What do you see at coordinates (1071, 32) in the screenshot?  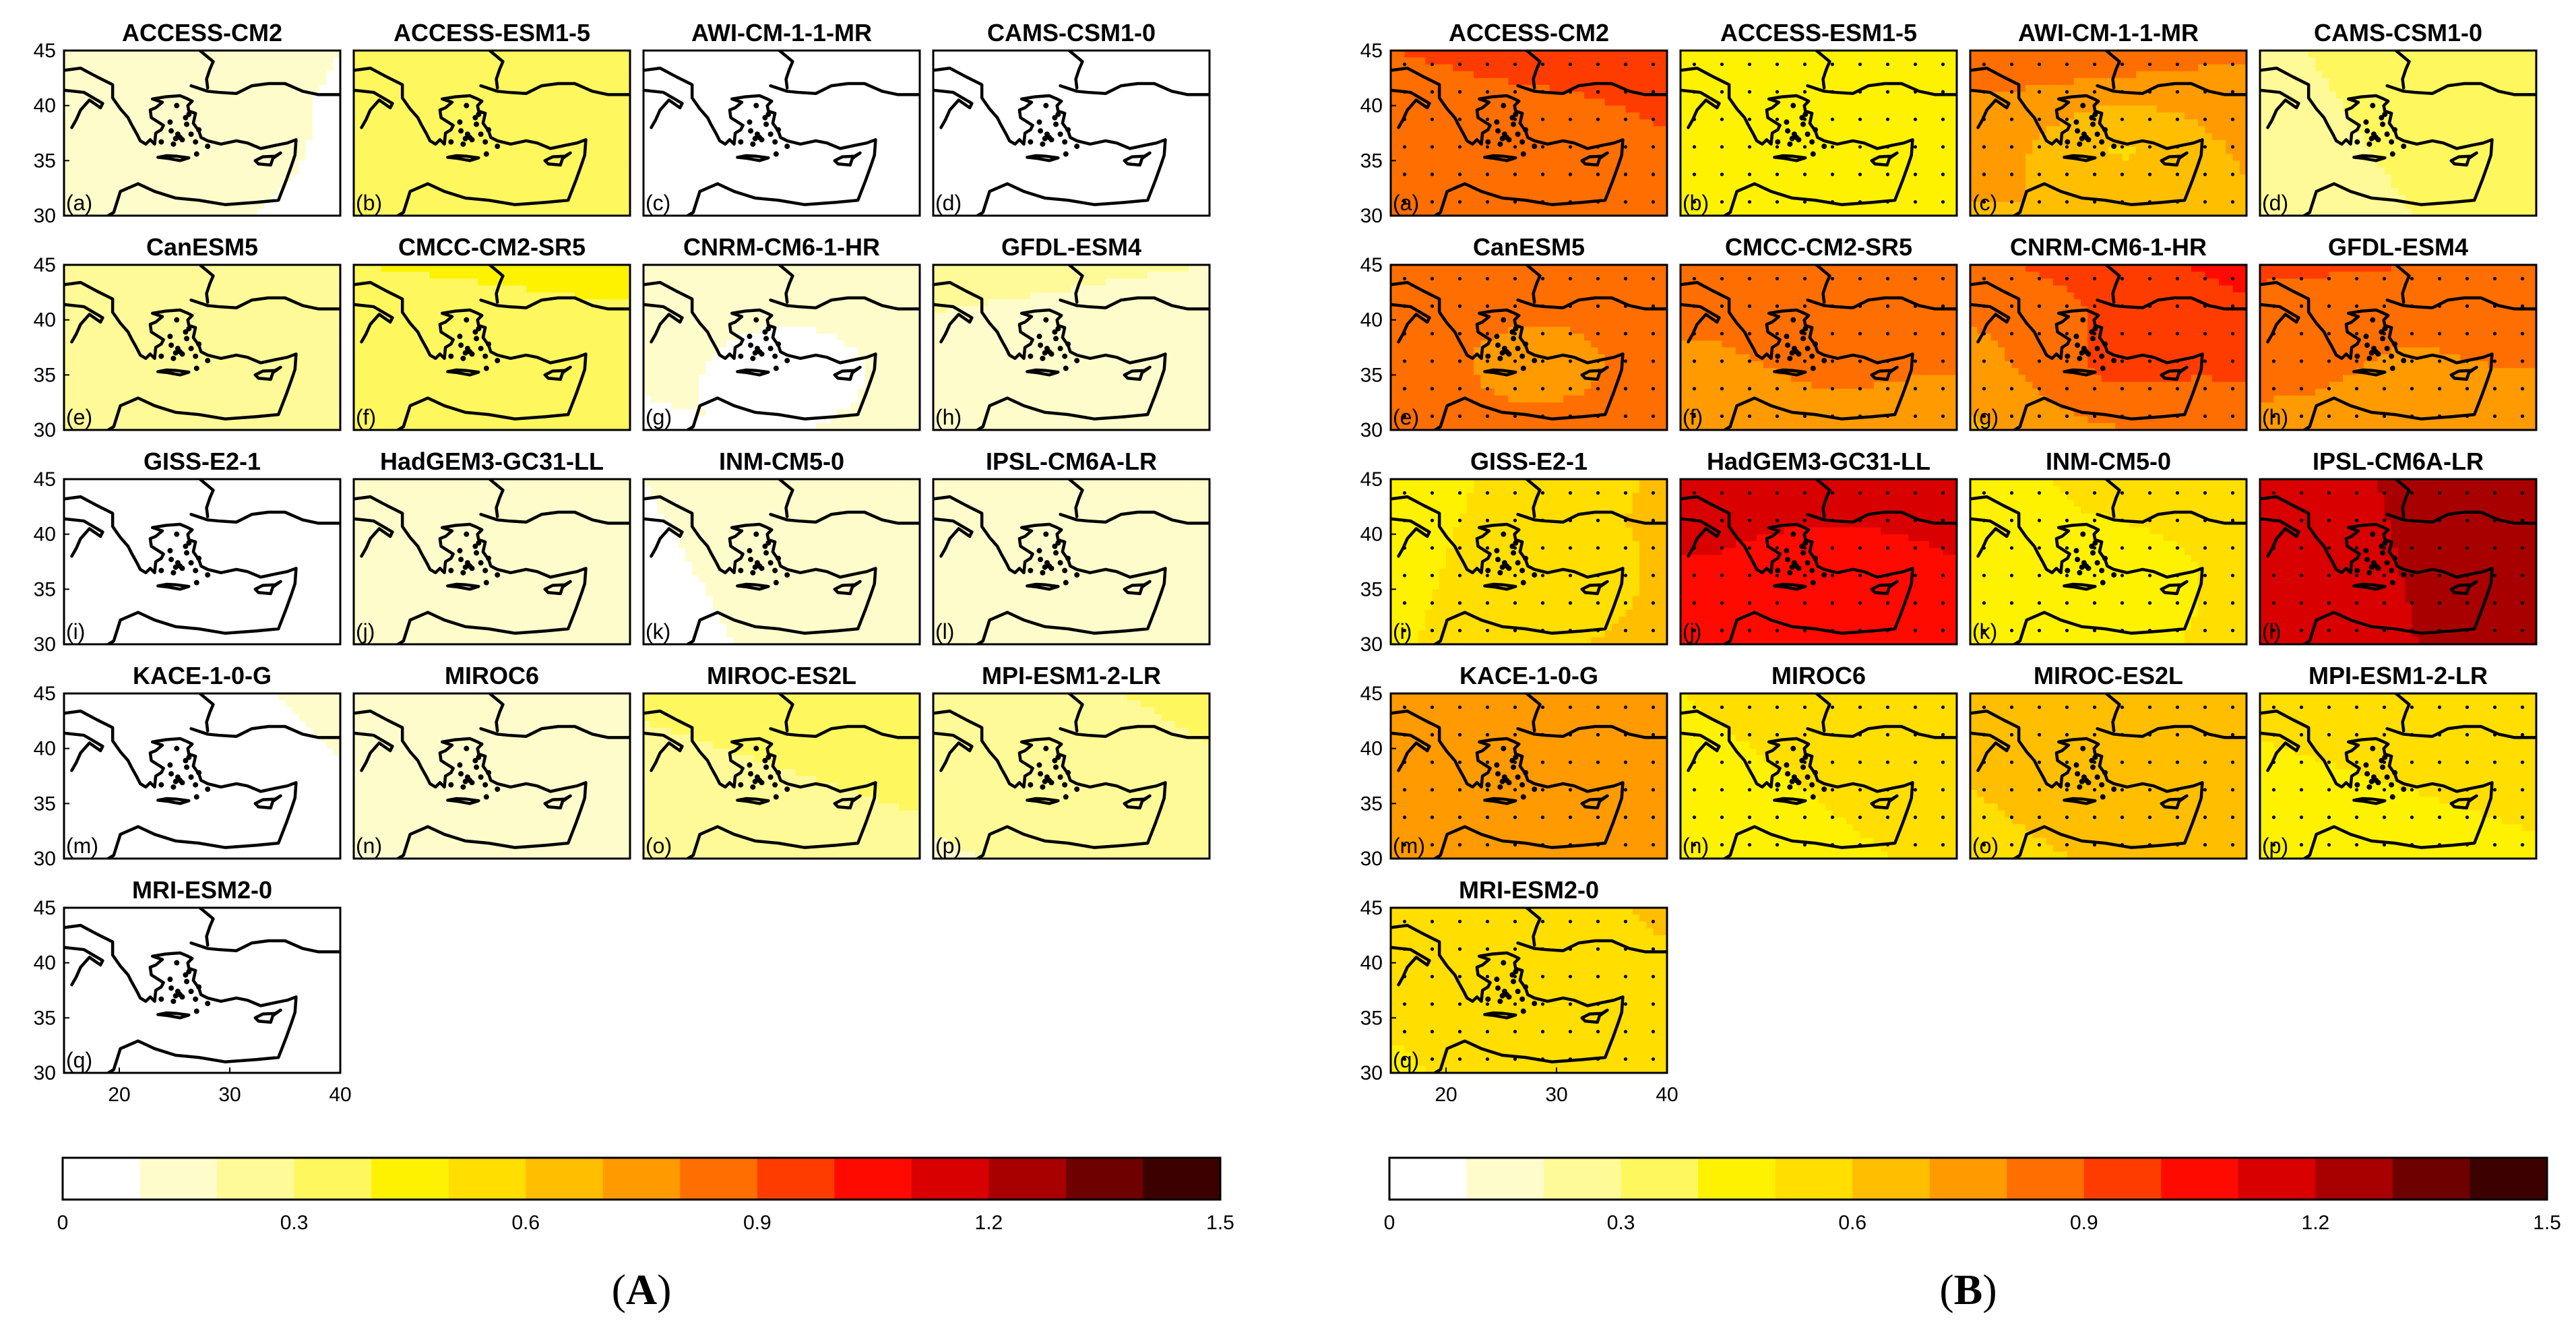 I see `panel-title: CAMS-CSM1-0` at bounding box center [1071, 32].